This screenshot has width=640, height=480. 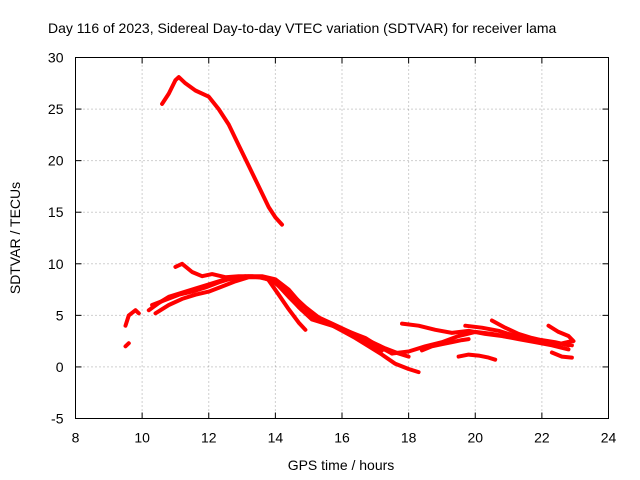 I want to click on x-tick-label: 12, so click(x=209, y=438).